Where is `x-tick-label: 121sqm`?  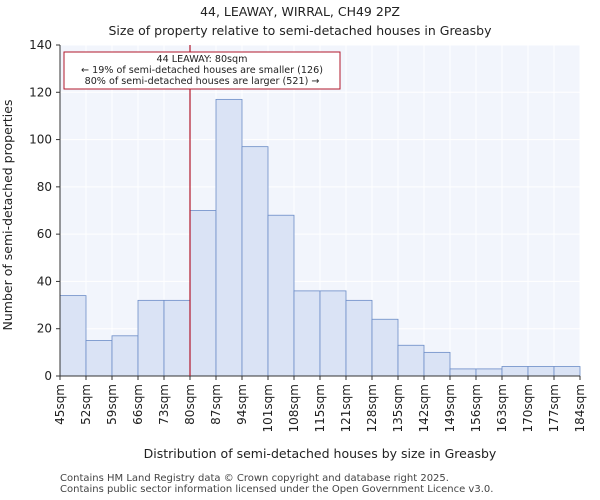 x-tick-label: 121sqm is located at coordinates (346, 408).